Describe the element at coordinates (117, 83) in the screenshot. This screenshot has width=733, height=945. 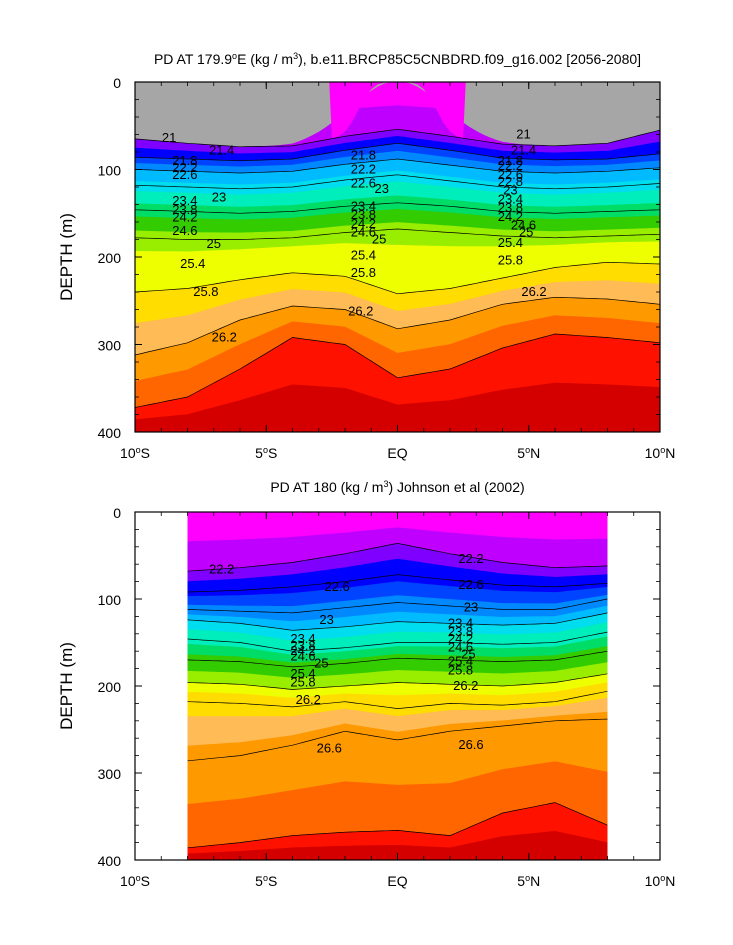
I see `y-tick-label: 0` at that location.